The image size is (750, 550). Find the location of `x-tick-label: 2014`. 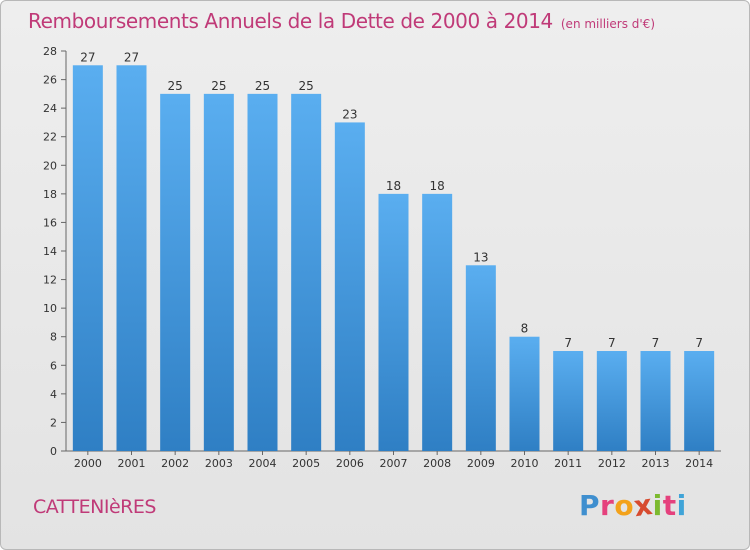

x-tick-label: 2014 is located at coordinates (699, 463).